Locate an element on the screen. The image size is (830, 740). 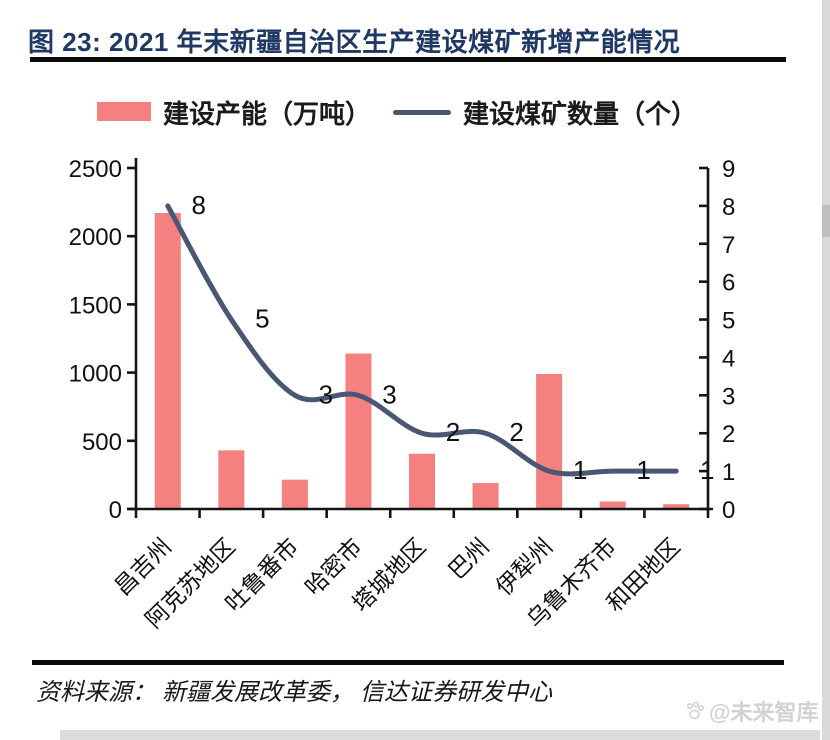
watermark-text: @未来智库 is located at coordinates (764, 712).